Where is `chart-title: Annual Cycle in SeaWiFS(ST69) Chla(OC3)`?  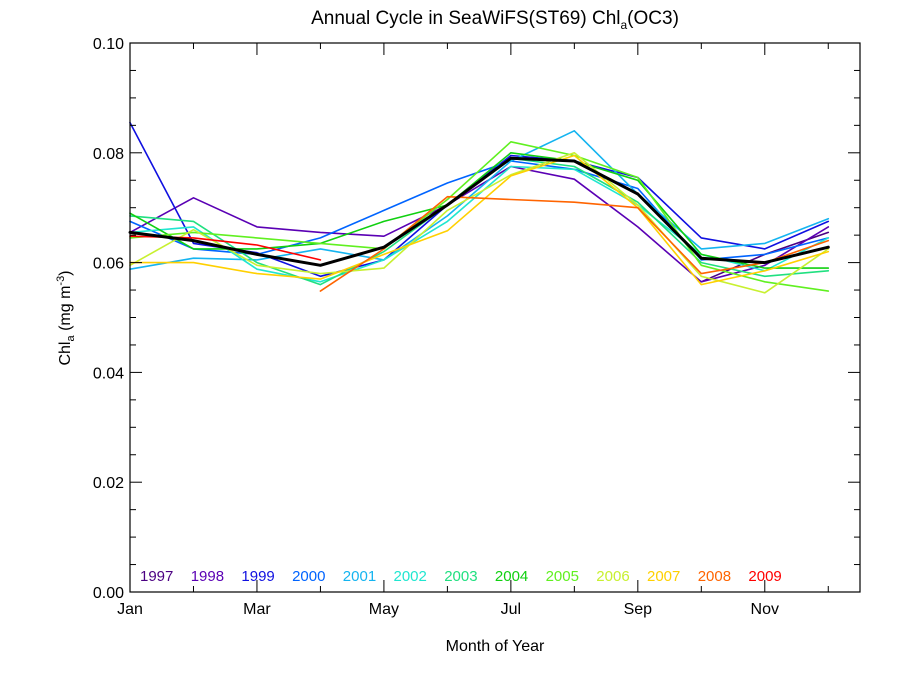
chart-title: Annual Cycle in SeaWiFS(ST69) Chla(OC3) is located at coordinates (495, 20).